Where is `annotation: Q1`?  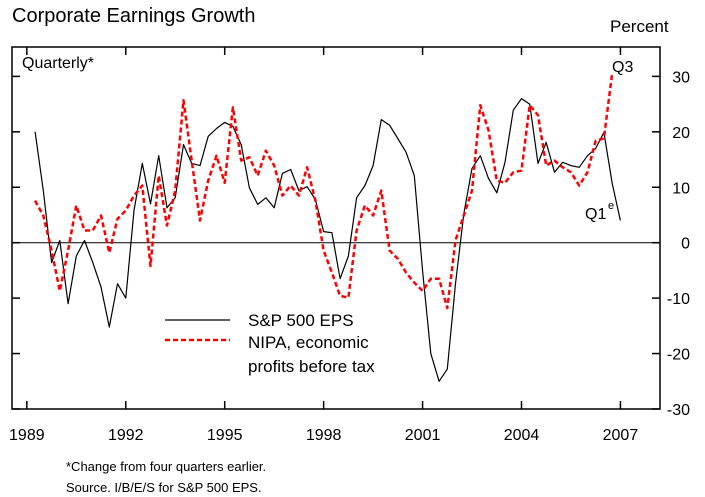 annotation: Q1 is located at coordinates (595, 214).